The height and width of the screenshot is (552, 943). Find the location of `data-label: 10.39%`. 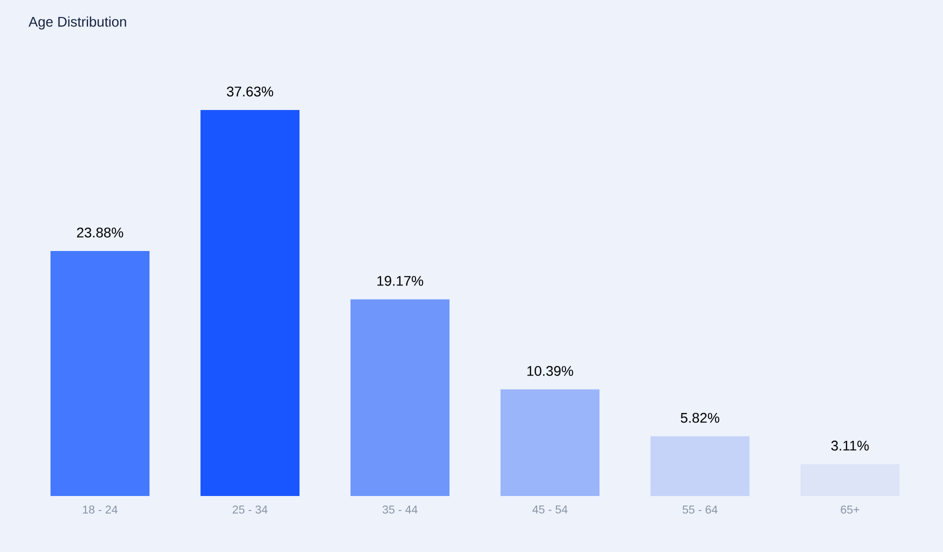

data-label: 10.39% is located at coordinates (550, 371).